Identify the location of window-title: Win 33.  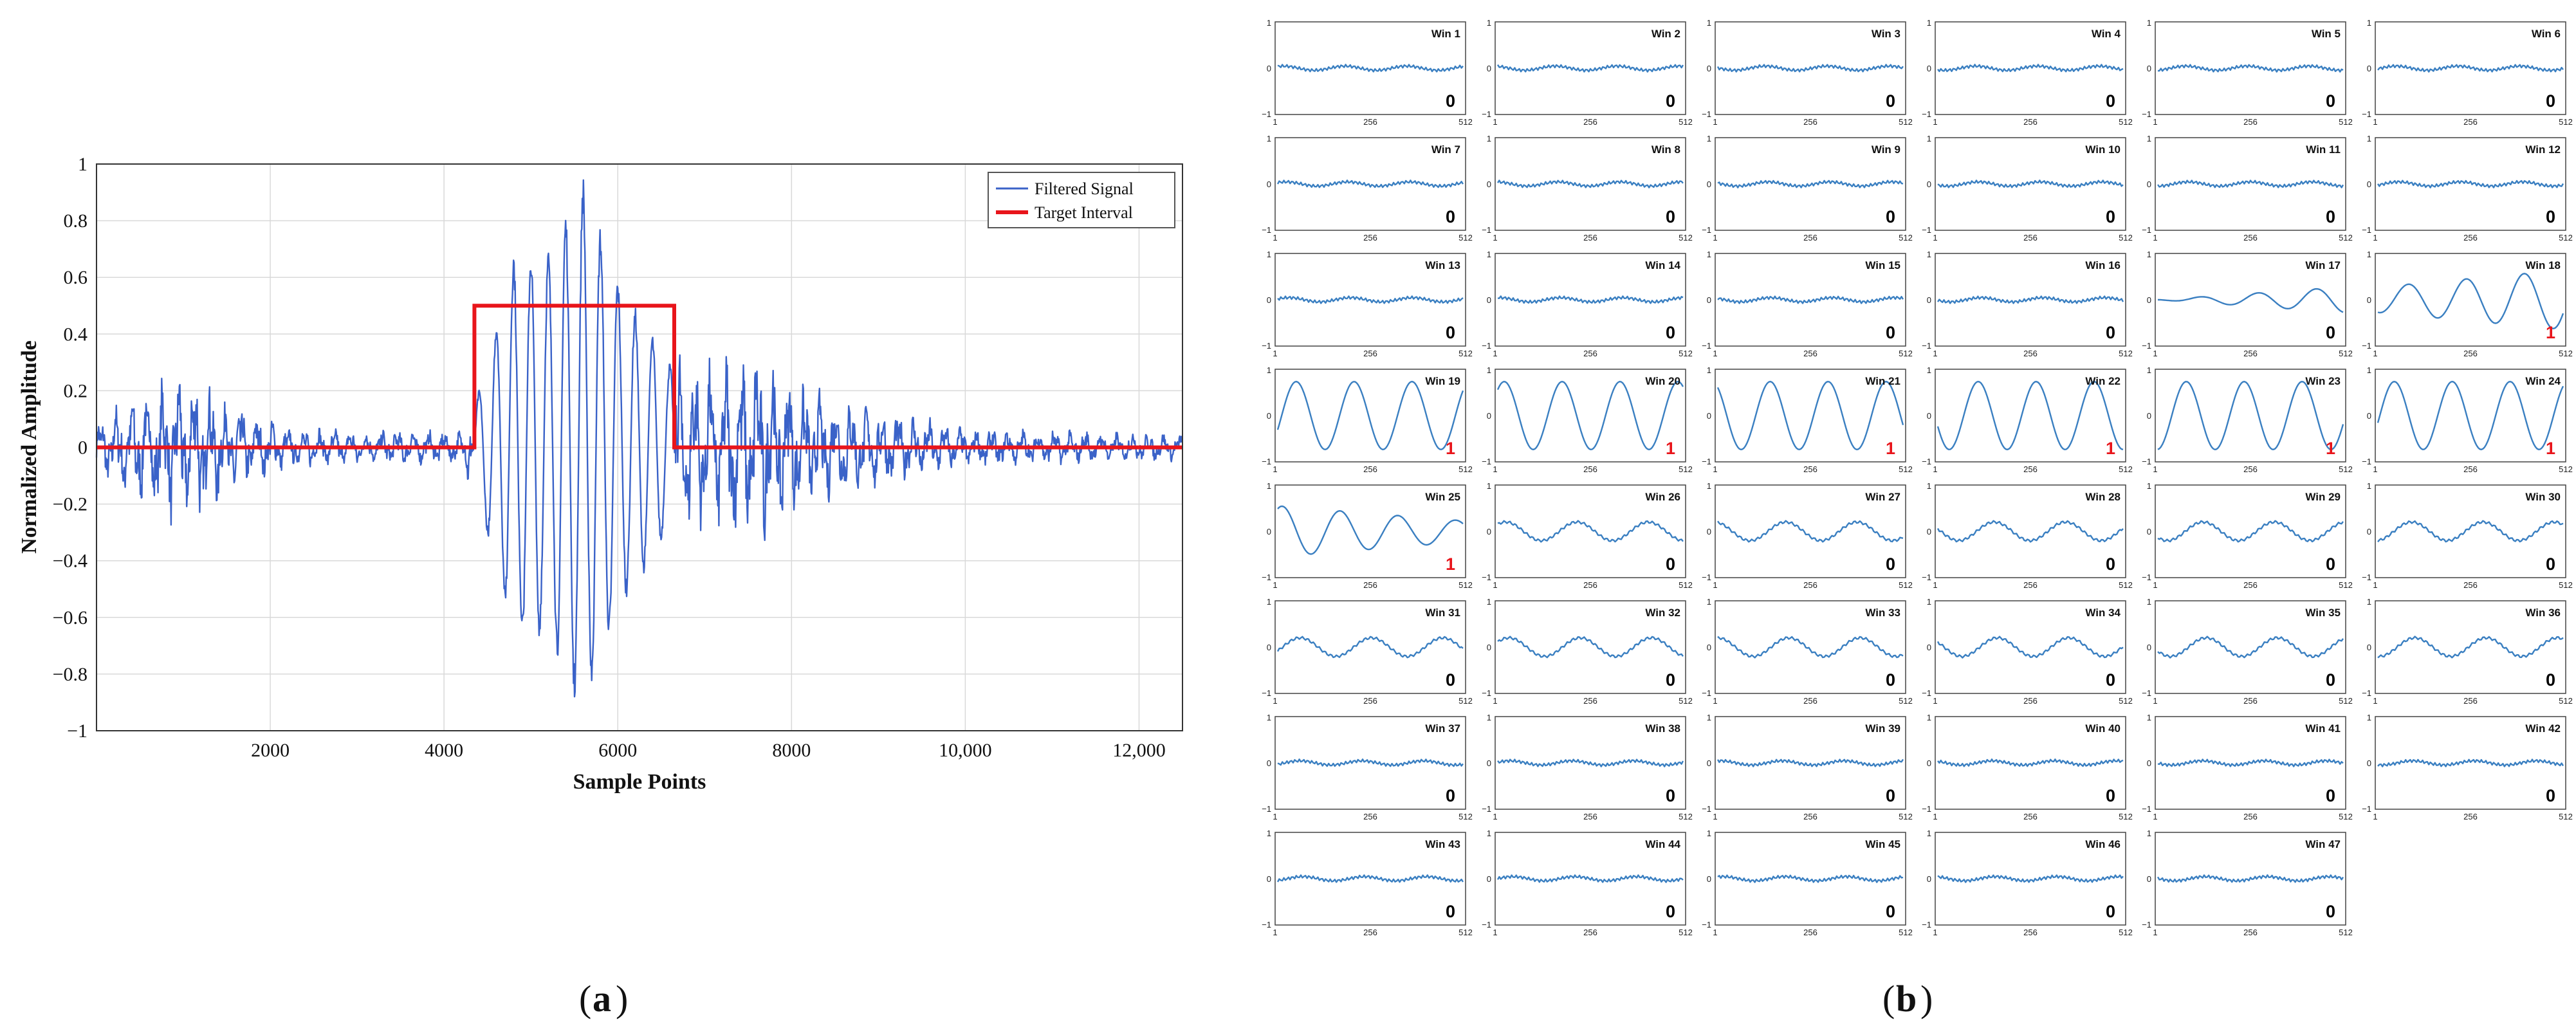
(1882, 613).